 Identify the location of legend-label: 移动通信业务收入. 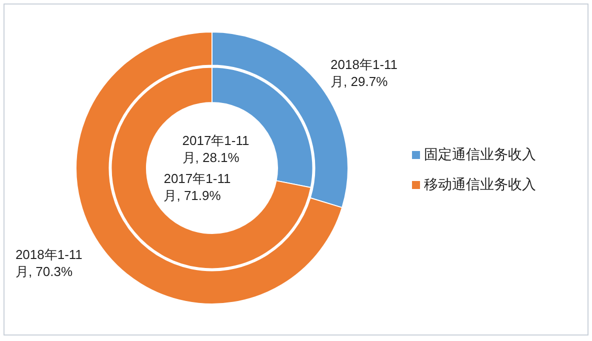
(480, 185).